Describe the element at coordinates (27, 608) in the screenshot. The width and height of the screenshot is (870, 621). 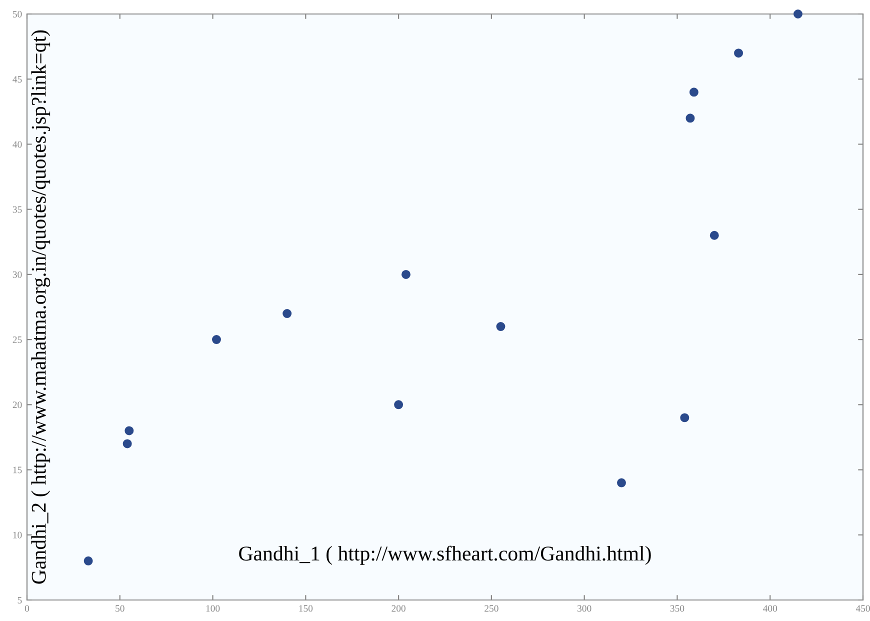
I see `x-tick-label: 0` at that location.